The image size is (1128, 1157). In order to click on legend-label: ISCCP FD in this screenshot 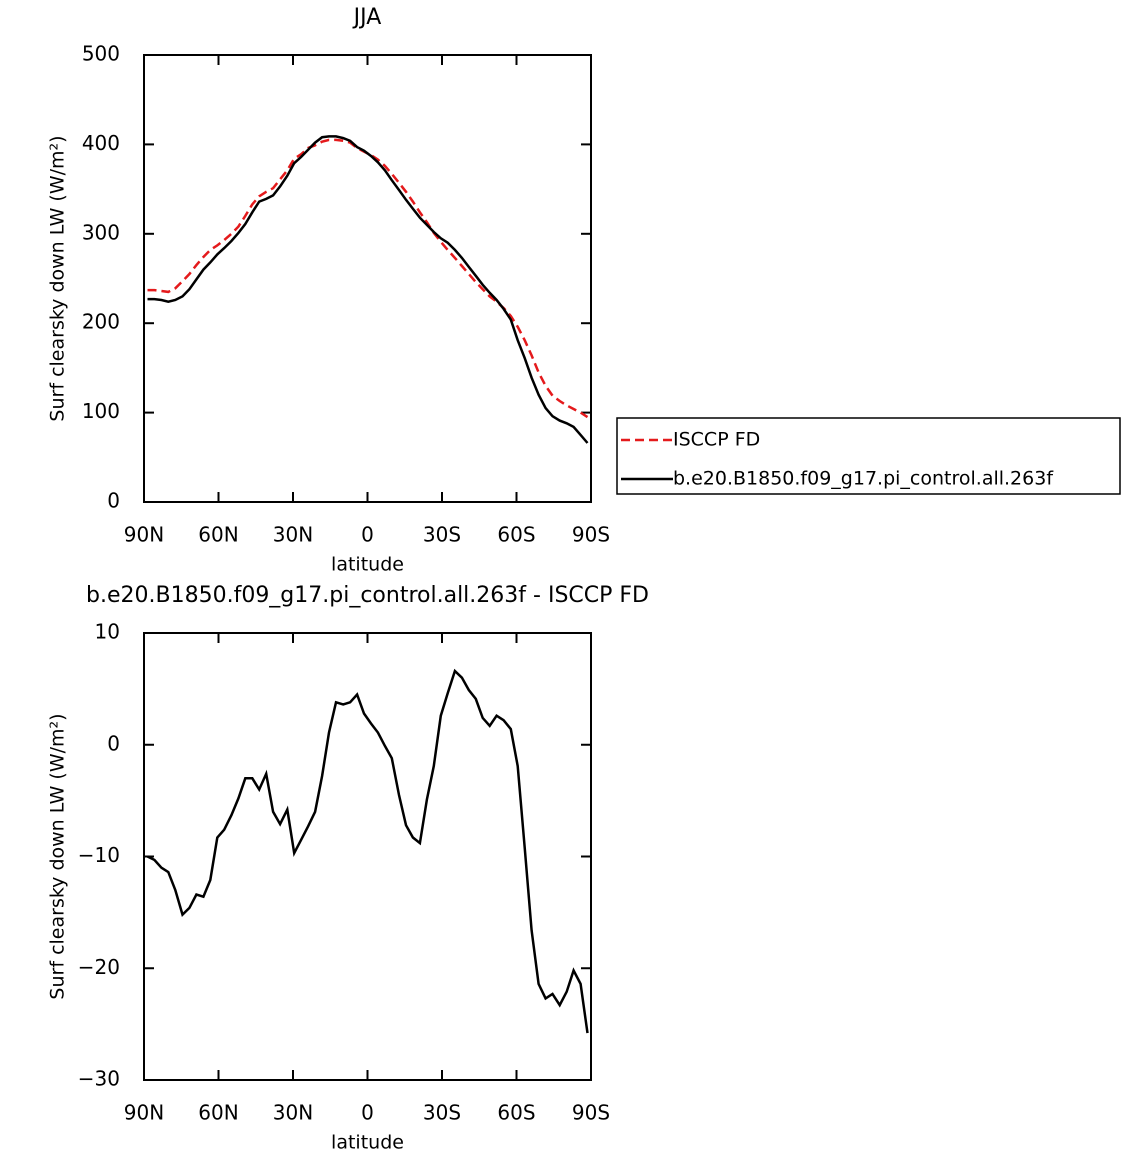, I will do `click(716, 440)`.